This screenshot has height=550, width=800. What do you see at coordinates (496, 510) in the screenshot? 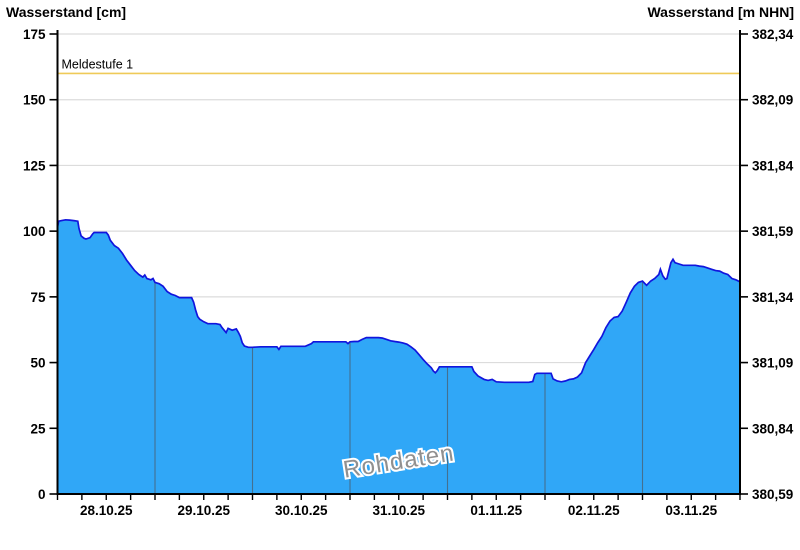
I see `x-axis-date-label: 01.11.25` at bounding box center [496, 510].